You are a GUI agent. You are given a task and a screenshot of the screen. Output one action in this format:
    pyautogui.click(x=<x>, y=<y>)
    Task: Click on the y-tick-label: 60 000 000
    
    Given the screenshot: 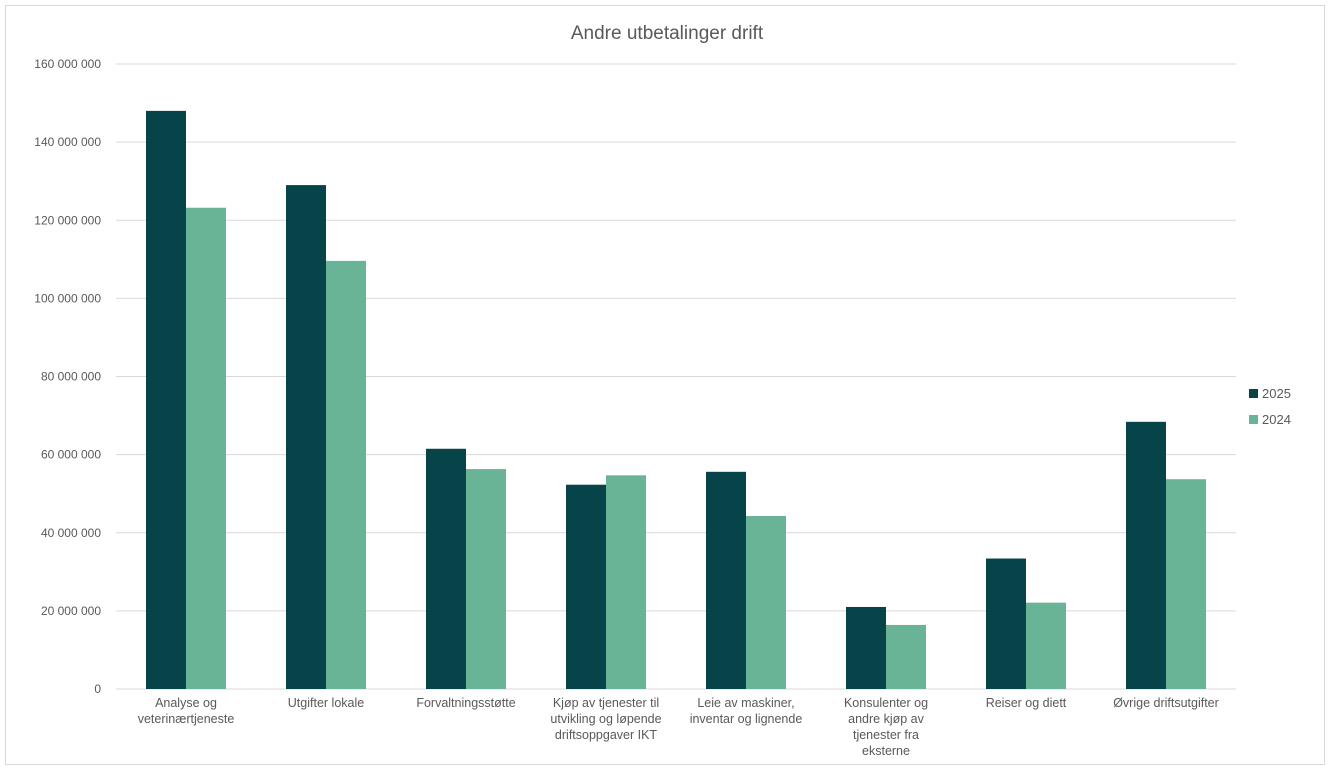 What is the action you would take?
    pyautogui.click(x=71, y=455)
    